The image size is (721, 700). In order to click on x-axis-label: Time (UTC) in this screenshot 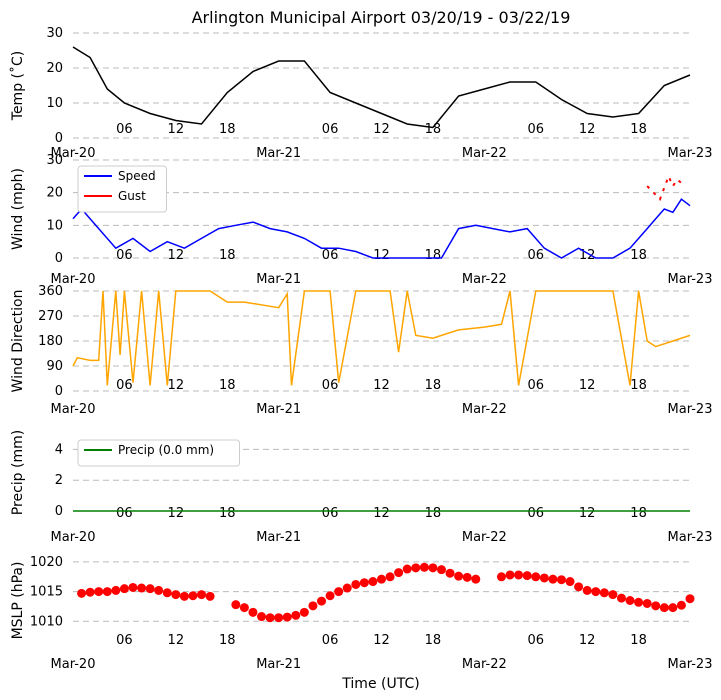, I will do `click(380, 684)`.